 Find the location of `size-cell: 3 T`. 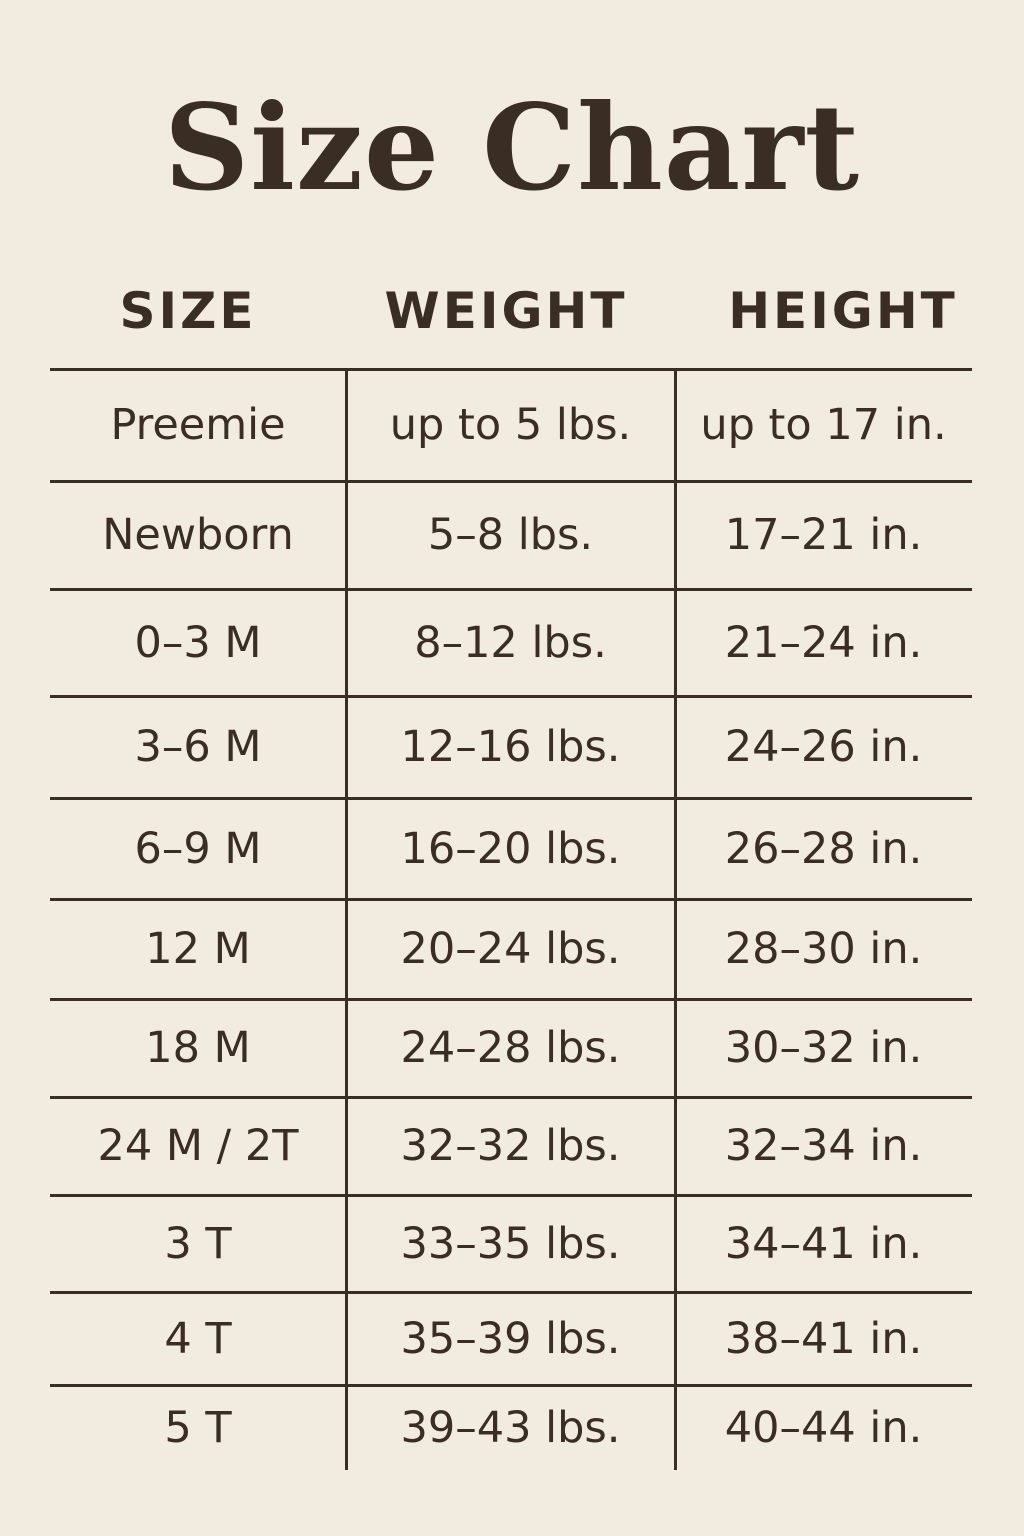

size-cell: 3 T is located at coordinates (198, 1243).